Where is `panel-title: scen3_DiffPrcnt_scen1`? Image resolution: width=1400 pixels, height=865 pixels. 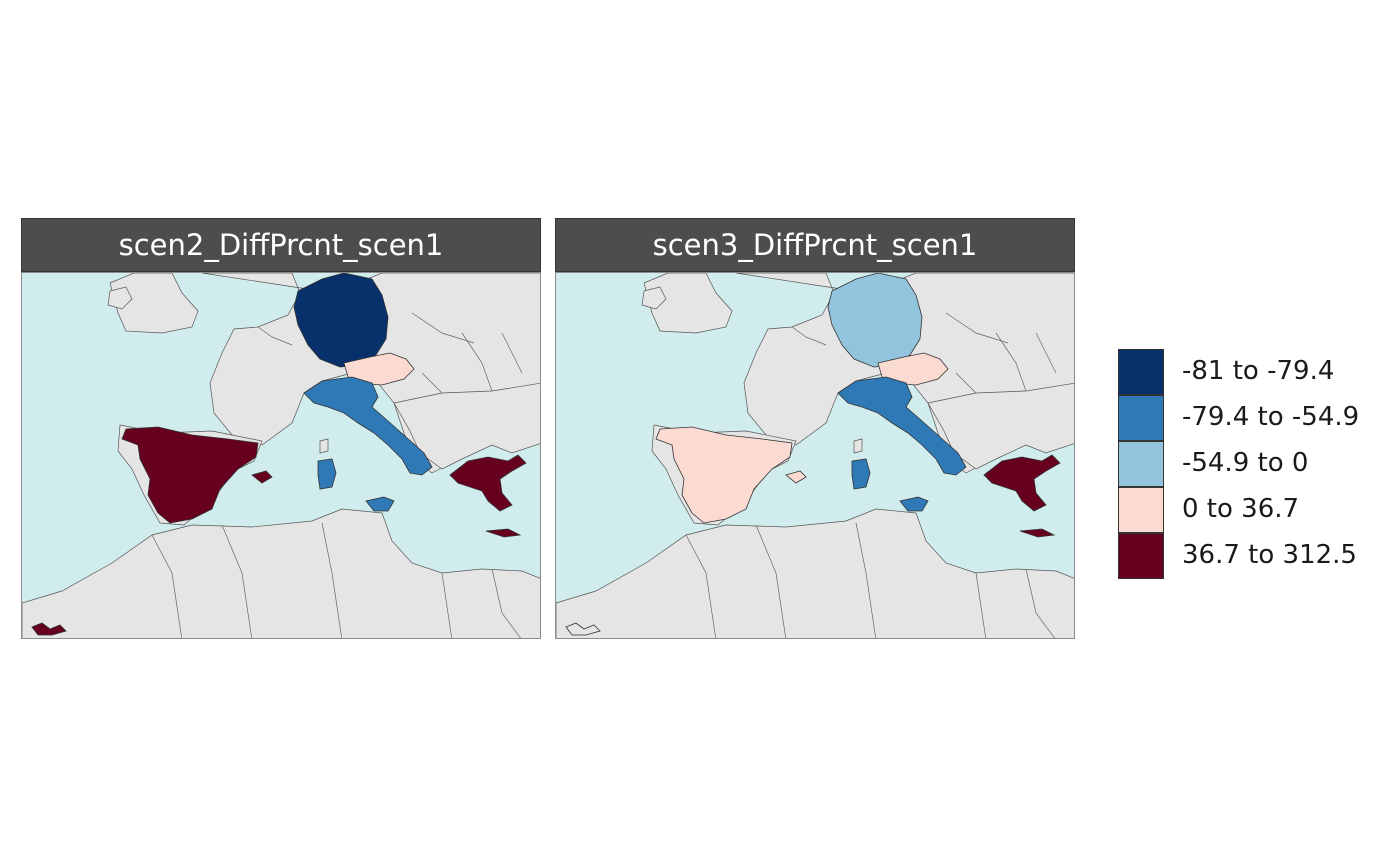 panel-title: scen3_DiffPrcnt_scen1 is located at coordinates (815, 245).